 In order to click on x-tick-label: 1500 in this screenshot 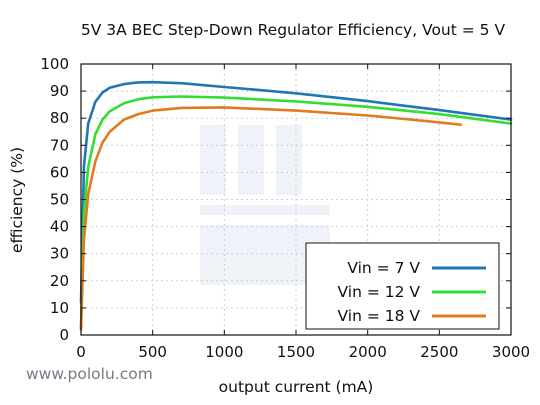, I will do `click(296, 352)`.